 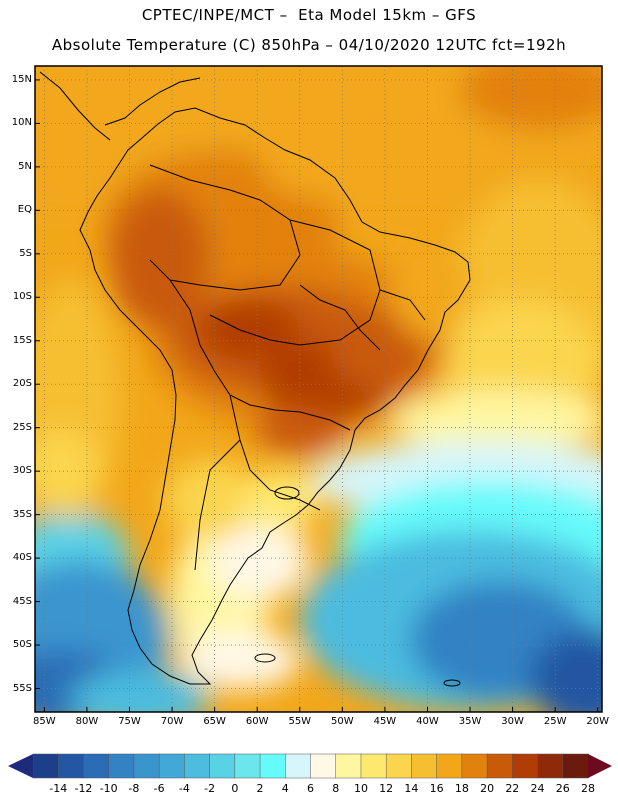 I want to click on lon-label: 70W, so click(x=172, y=721).